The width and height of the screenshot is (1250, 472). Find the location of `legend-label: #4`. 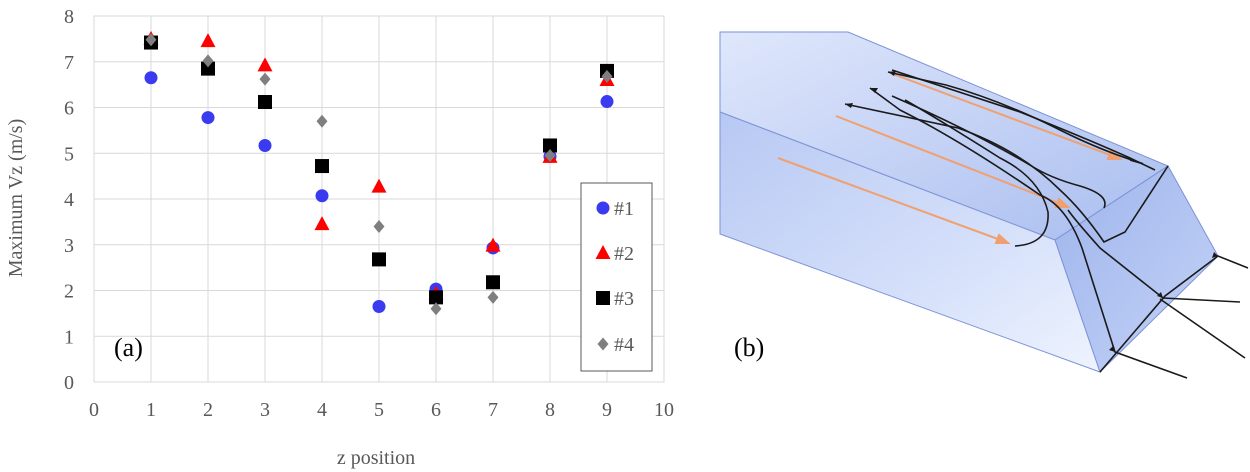

legend-label: #4 is located at coordinates (624, 345).